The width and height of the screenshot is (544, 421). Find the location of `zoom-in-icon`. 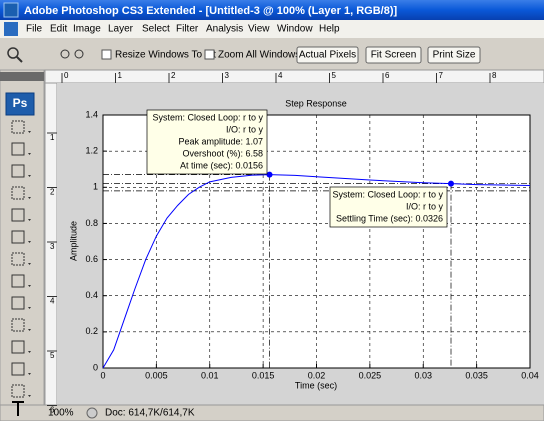

zoom-in-icon is located at coordinates (65, 54).